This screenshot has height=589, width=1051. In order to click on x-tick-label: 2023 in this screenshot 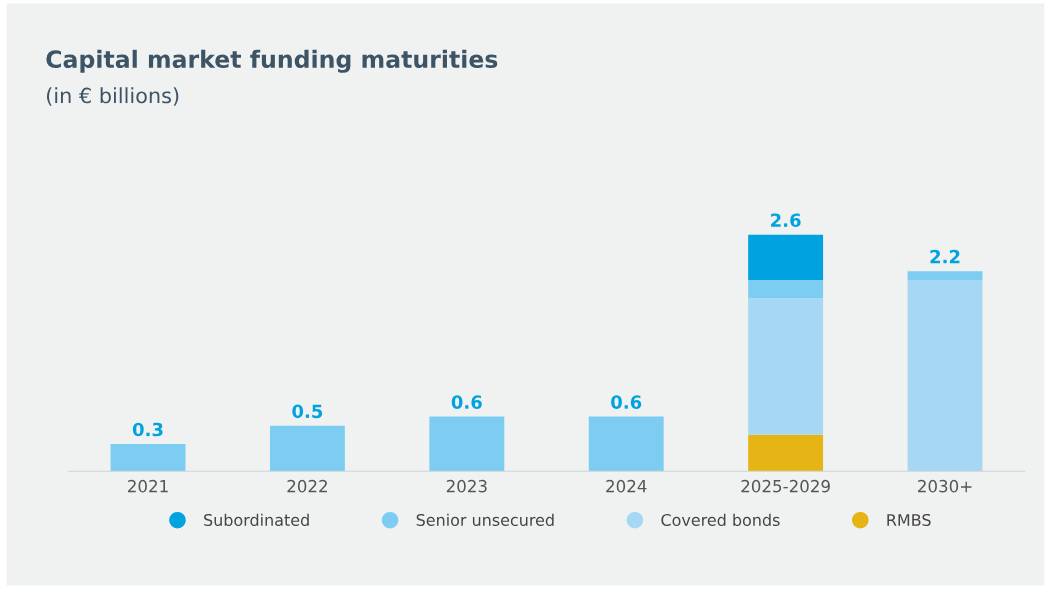, I will do `click(466, 486)`.